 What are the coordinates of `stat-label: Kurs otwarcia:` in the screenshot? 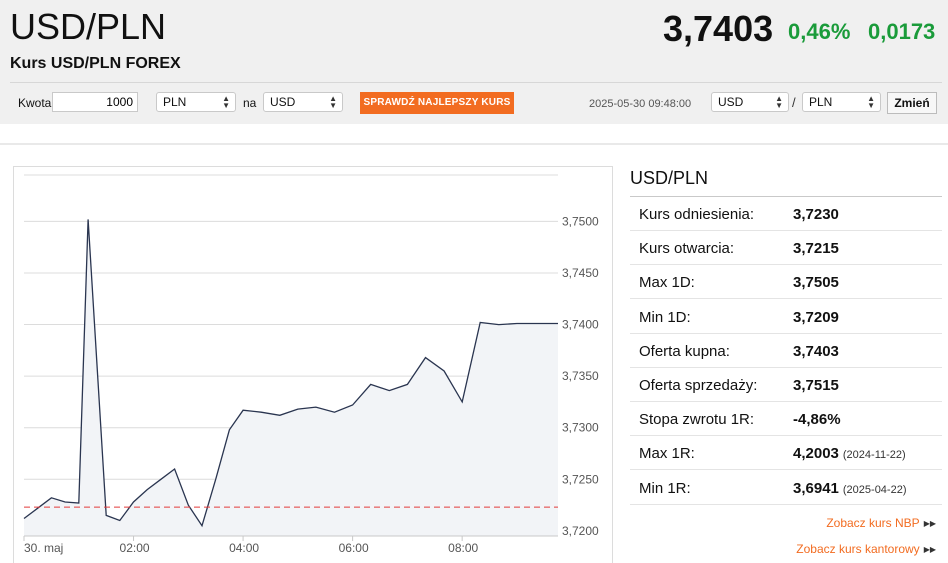 It's located at (687, 249).